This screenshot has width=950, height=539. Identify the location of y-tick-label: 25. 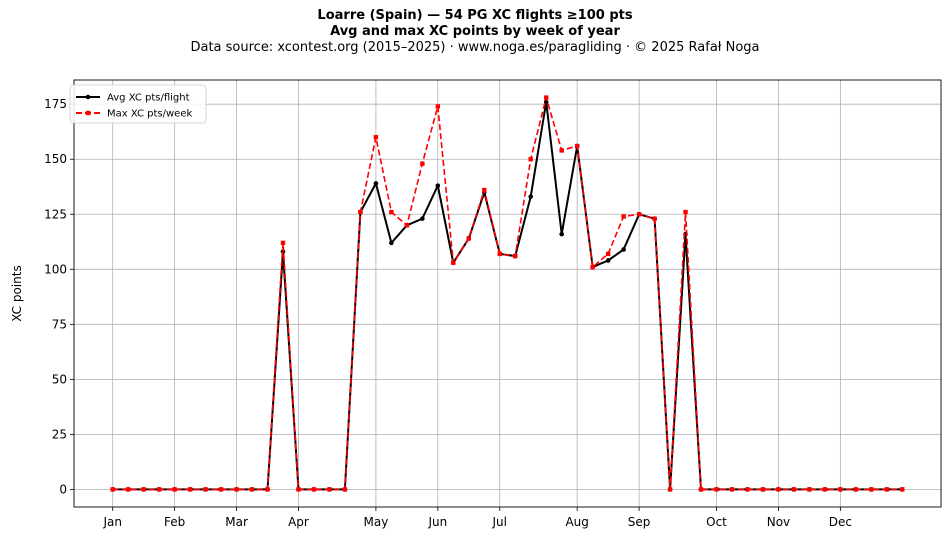
(59, 434).